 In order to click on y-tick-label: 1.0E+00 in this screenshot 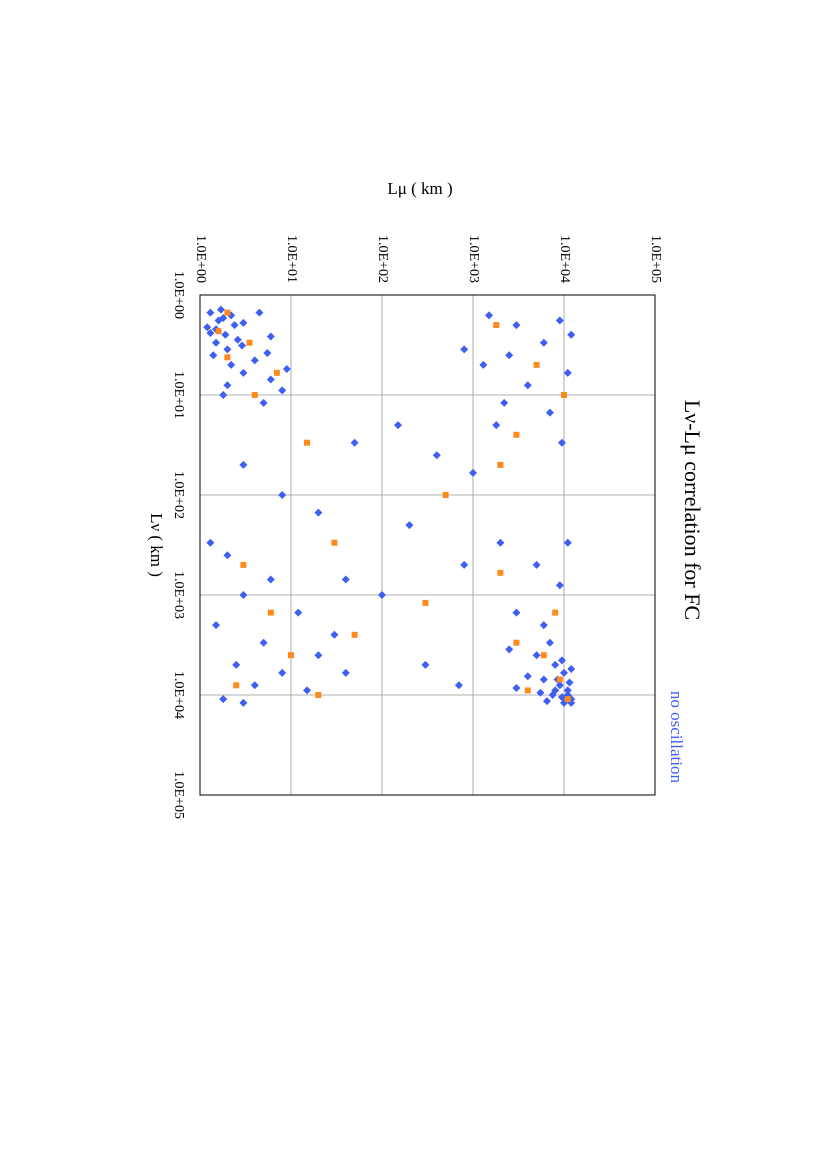, I will do `click(200, 259)`.